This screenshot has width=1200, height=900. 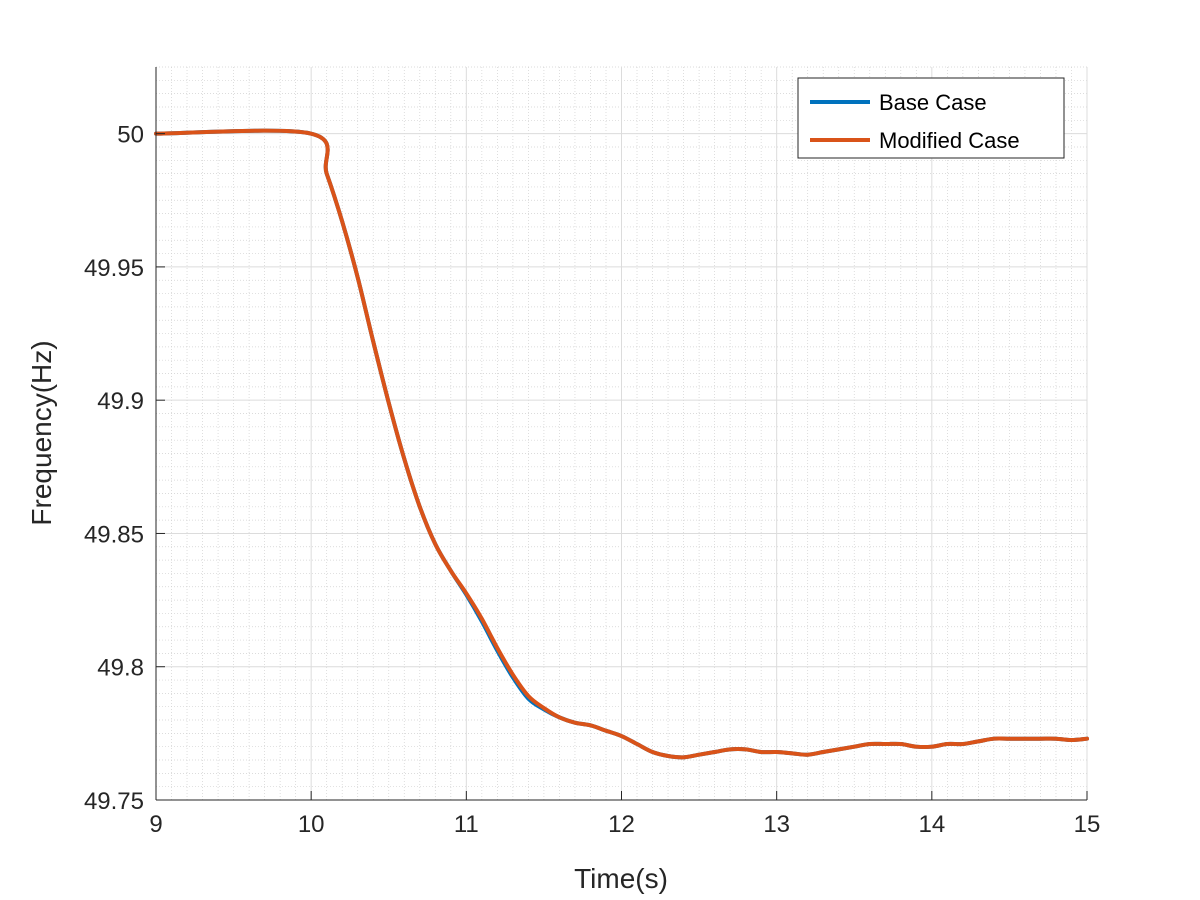 I want to click on x-axis-label: Time(s), so click(x=621, y=878).